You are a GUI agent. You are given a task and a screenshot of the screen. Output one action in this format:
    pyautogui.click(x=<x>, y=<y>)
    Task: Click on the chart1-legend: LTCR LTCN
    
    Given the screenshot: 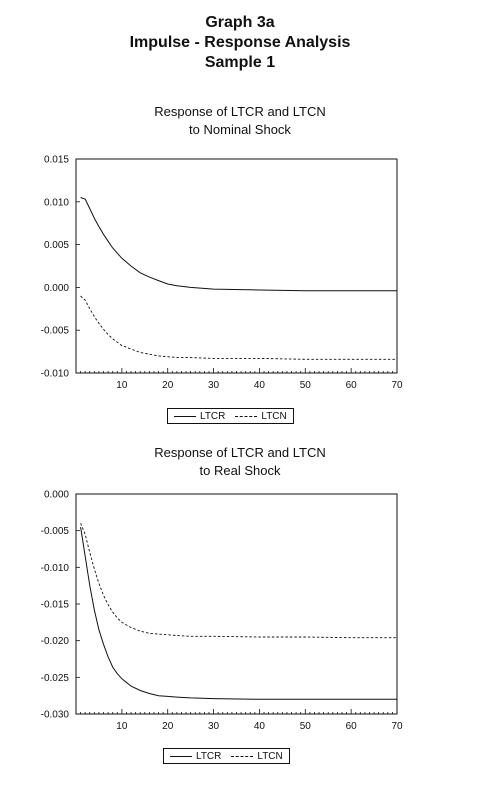 What is the action you would take?
    pyautogui.click(x=230, y=416)
    